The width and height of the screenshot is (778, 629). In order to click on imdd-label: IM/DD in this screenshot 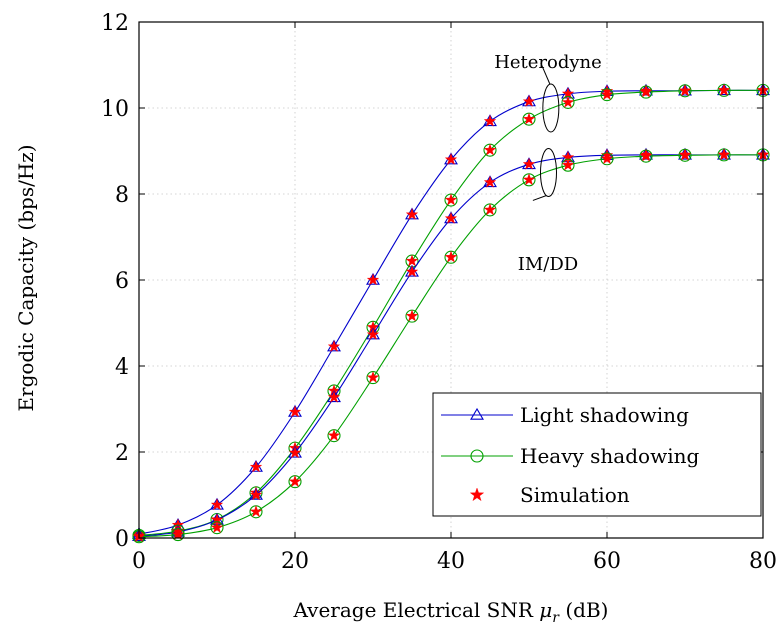, I will do `click(548, 264)`.